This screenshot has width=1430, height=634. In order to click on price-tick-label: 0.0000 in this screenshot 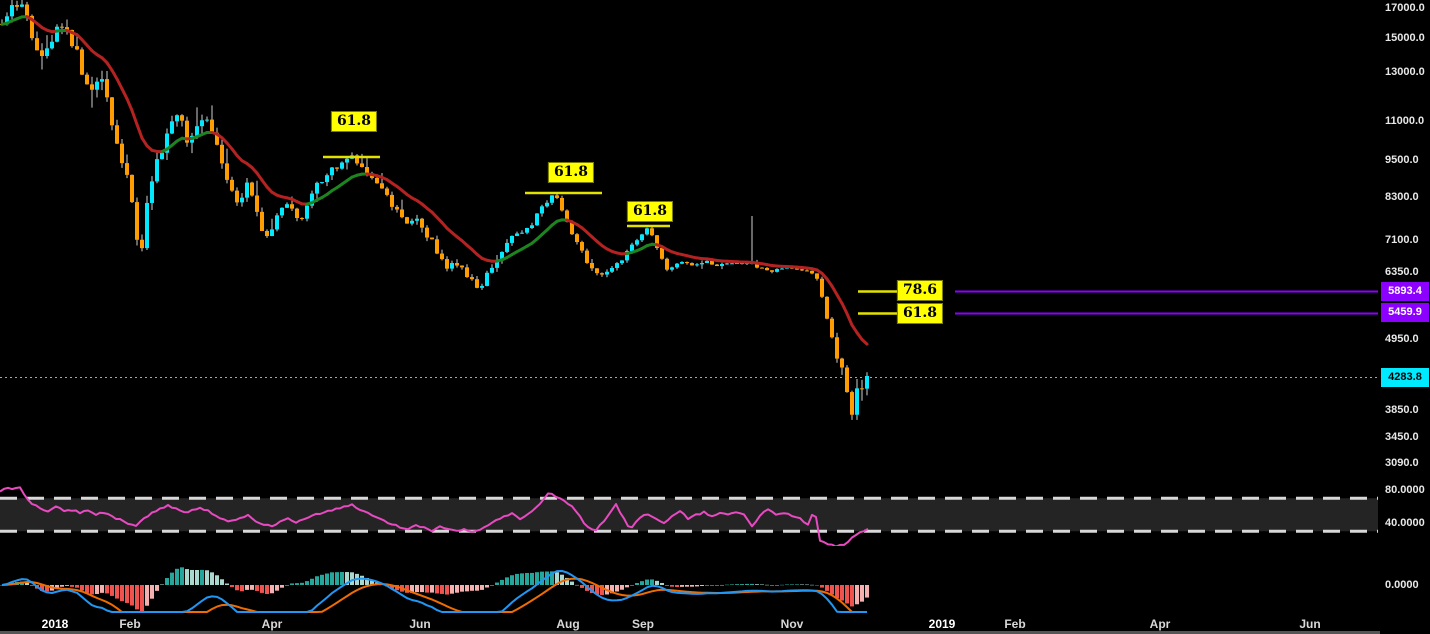, I will do `click(1402, 585)`.